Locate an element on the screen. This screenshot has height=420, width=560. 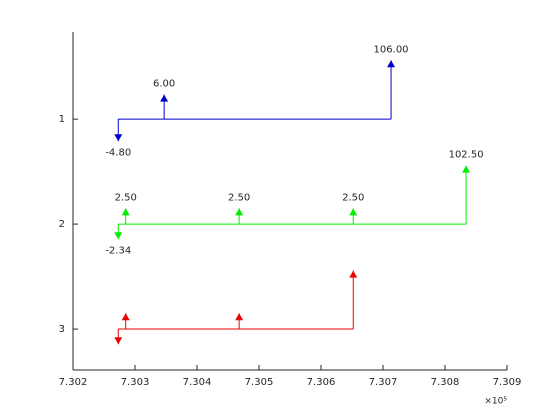
x-tick-label: 7.304 is located at coordinates (197, 382).